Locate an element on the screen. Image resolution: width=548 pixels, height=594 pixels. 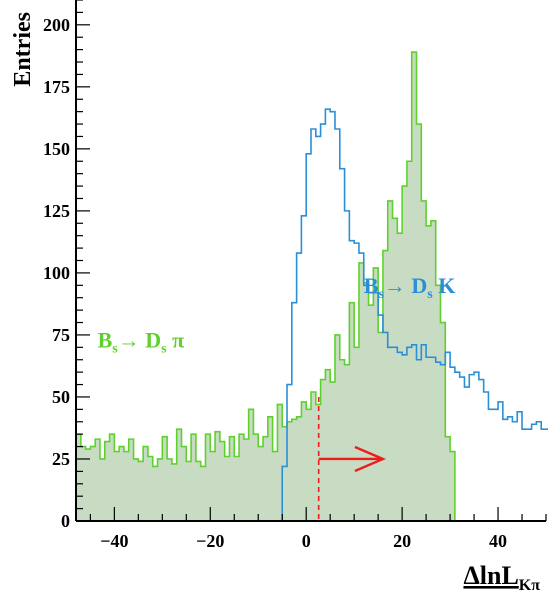
x-tick-label: 40 is located at coordinates (498, 541).